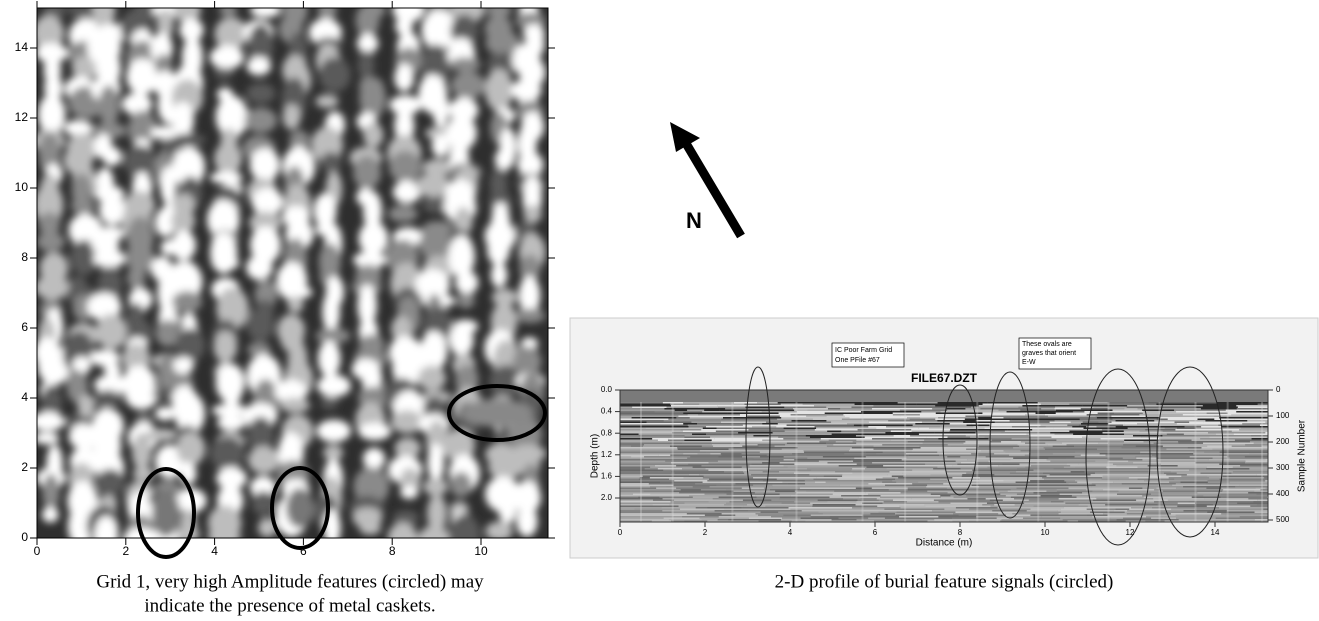  What do you see at coordinates (607, 432) in the screenshot?
I see `depth-tick-label: 0.8` at bounding box center [607, 432].